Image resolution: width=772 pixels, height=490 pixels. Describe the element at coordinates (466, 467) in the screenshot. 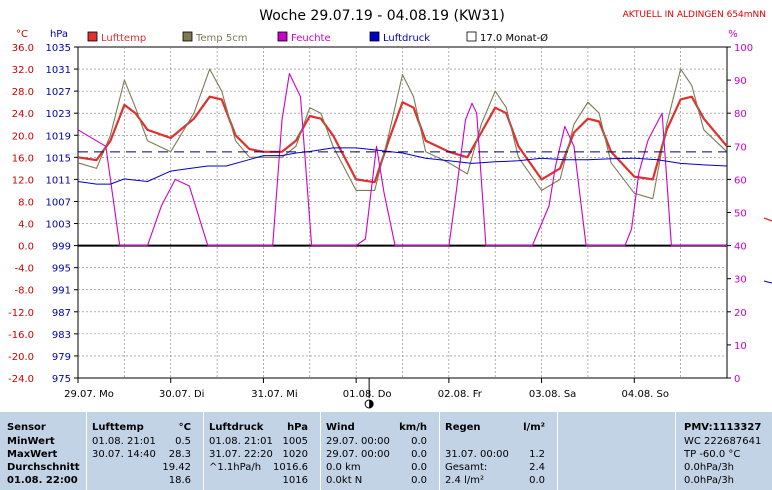

I see `regen-time: Gesamt:` at that location.